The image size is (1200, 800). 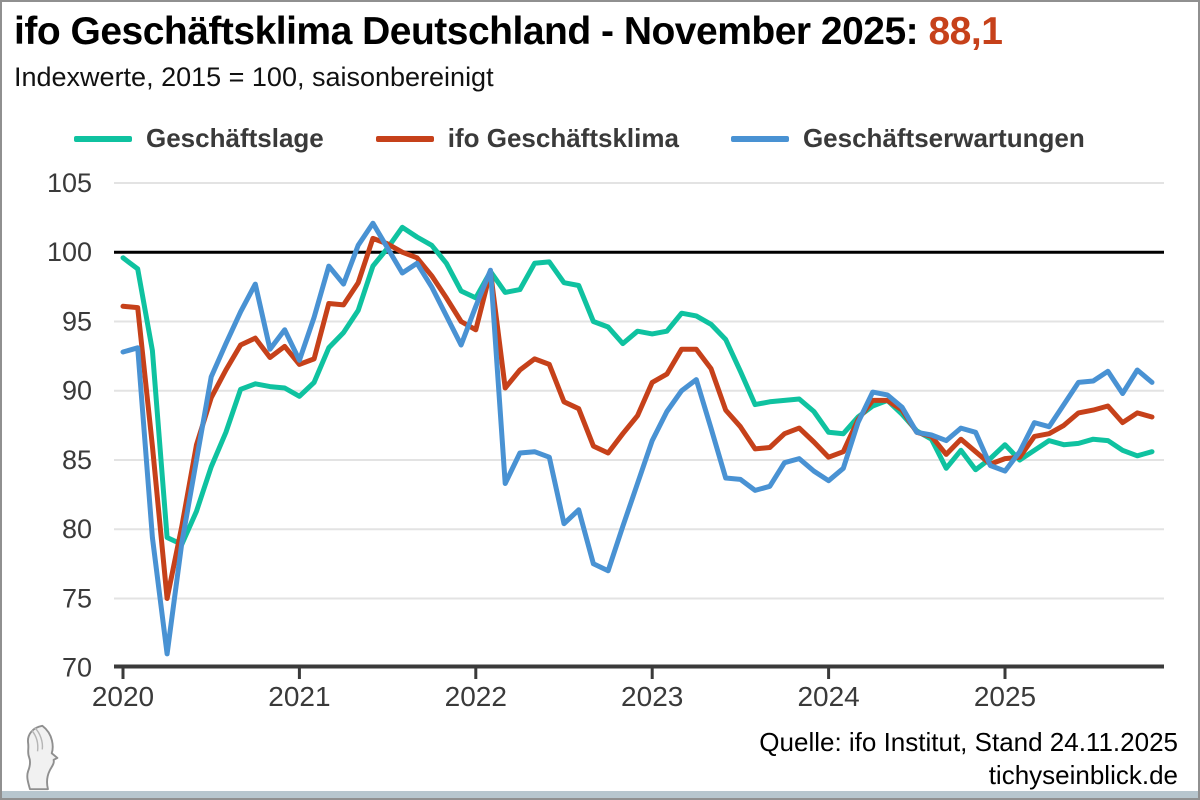 What do you see at coordinates (759, 138) in the screenshot?
I see `legend-swatch-blue-line-icon` at bounding box center [759, 138].